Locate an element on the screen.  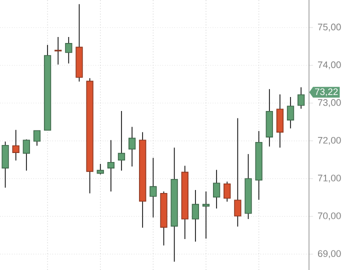
y-tick-label: 75,00 is located at coordinates (329, 28).